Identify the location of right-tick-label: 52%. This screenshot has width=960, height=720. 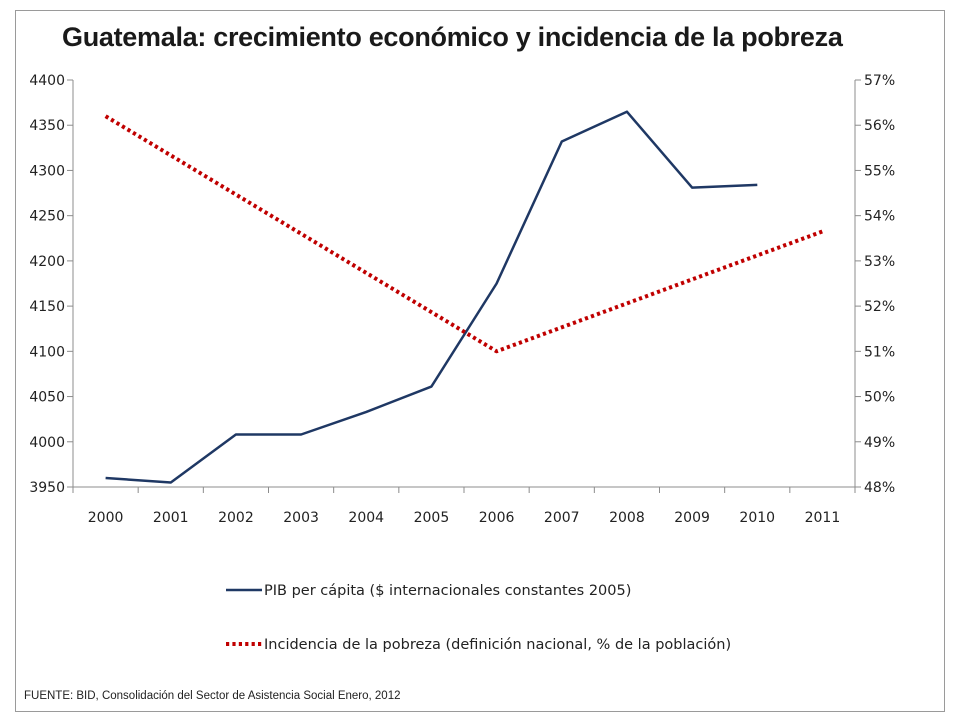
(879, 307).